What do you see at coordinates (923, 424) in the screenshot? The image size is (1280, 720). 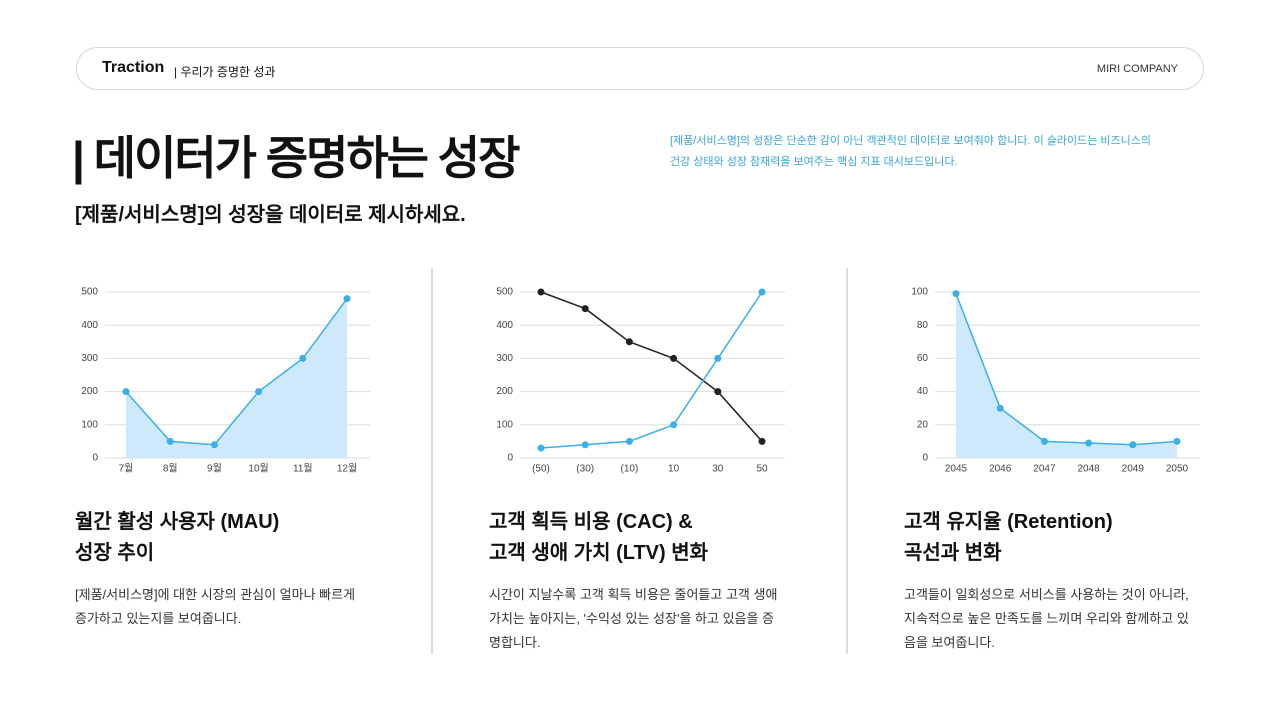 I see `y-tick-label: 20` at bounding box center [923, 424].